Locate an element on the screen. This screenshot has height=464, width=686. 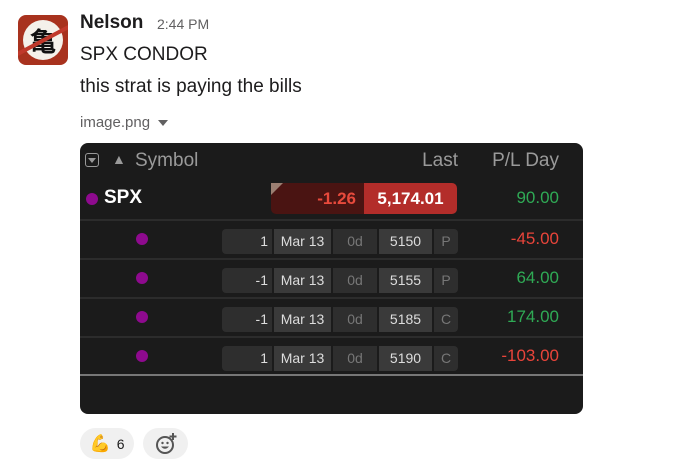
reaction-count: 6 is located at coordinates (120, 443).